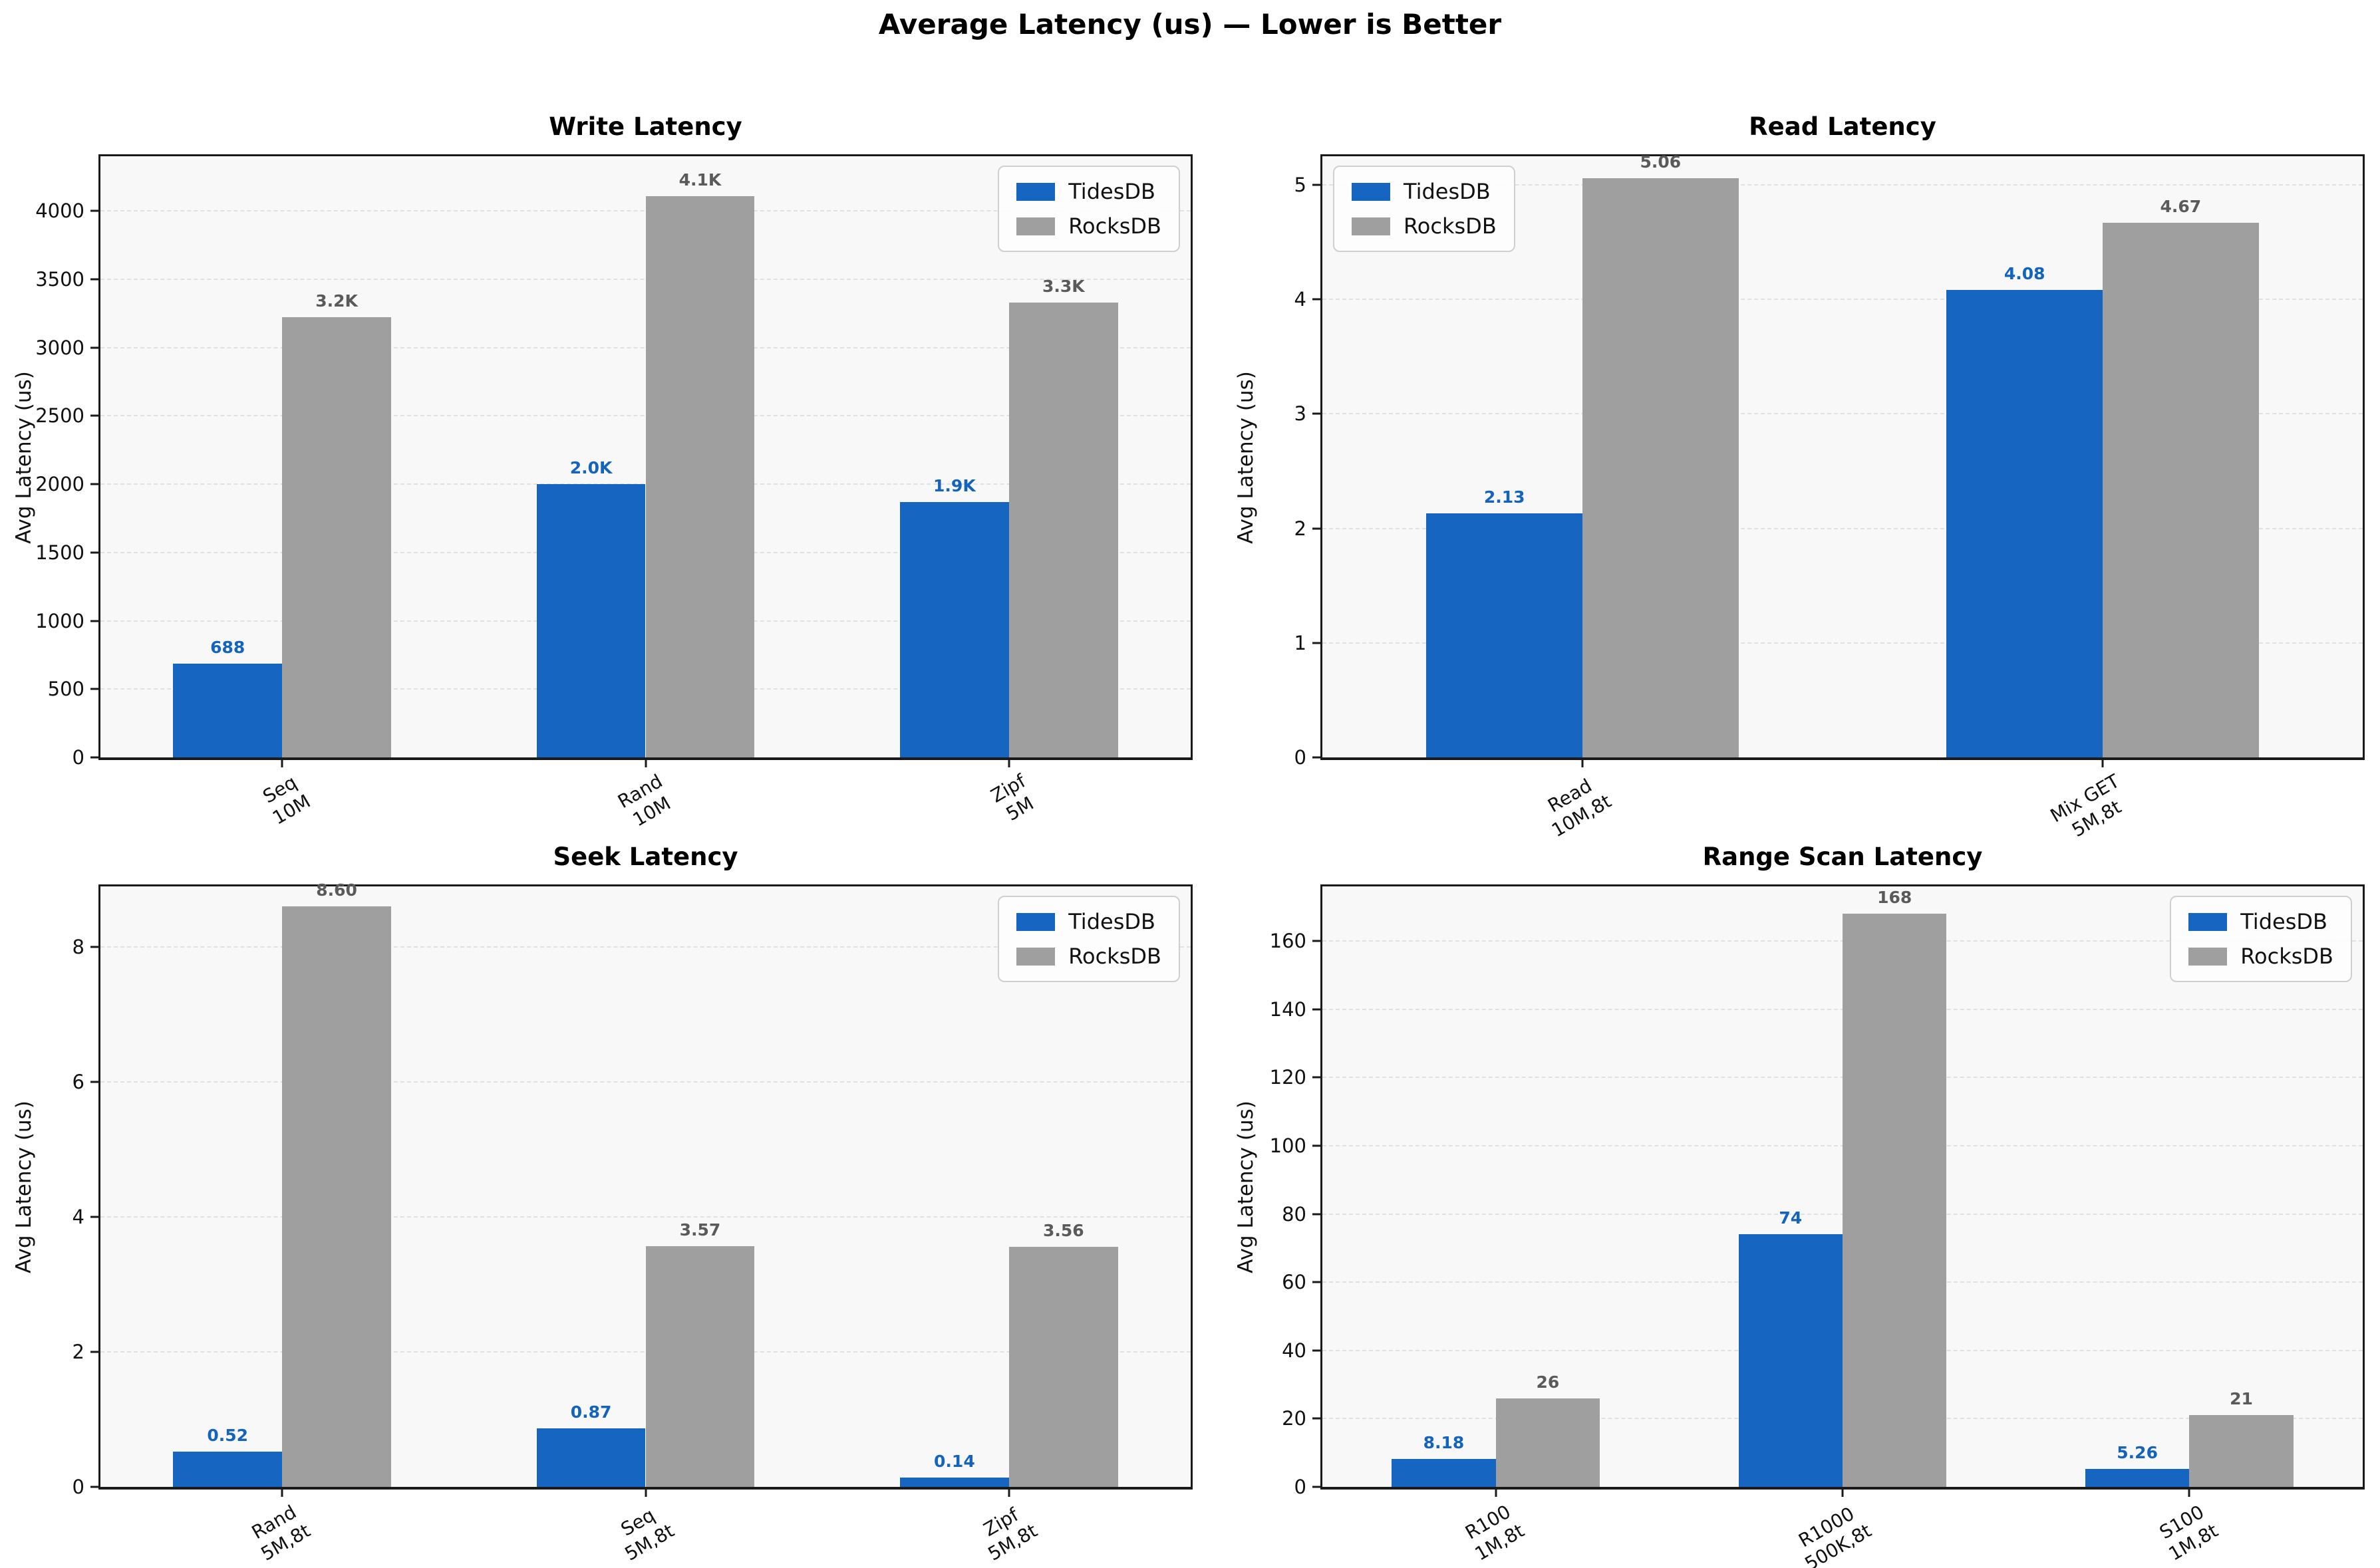  Describe the element at coordinates (1661, 162) in the screenshot. I see `bar-value-label: 5.06` at that location.